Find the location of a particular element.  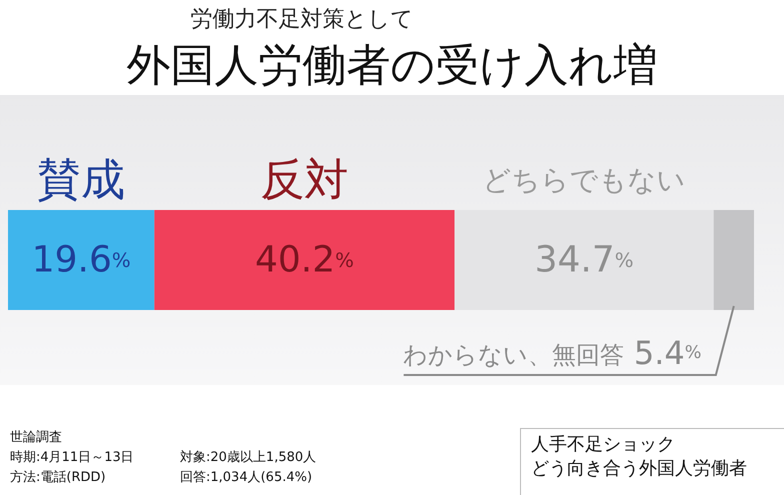

text: 時期:4月11日～13日 is located at coordinates (72, 457).